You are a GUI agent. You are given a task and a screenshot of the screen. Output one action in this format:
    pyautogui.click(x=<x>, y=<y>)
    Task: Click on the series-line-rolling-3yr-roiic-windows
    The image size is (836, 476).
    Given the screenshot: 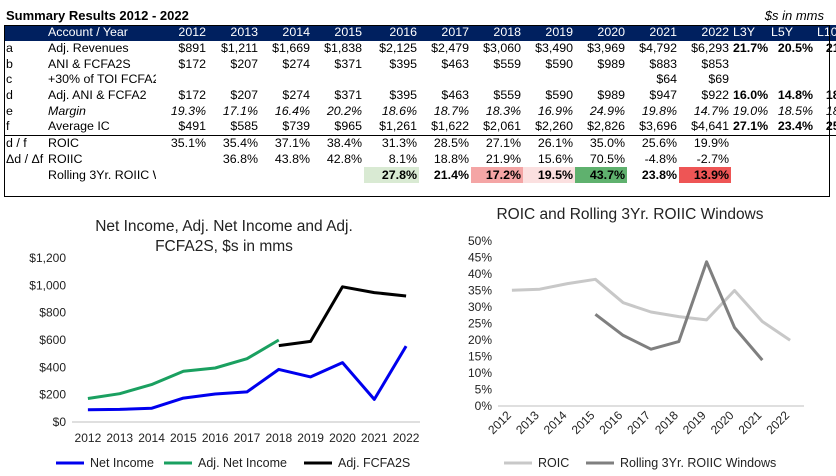 What is the action you would take?
    pyautogui.click(x=679, y=311)
    